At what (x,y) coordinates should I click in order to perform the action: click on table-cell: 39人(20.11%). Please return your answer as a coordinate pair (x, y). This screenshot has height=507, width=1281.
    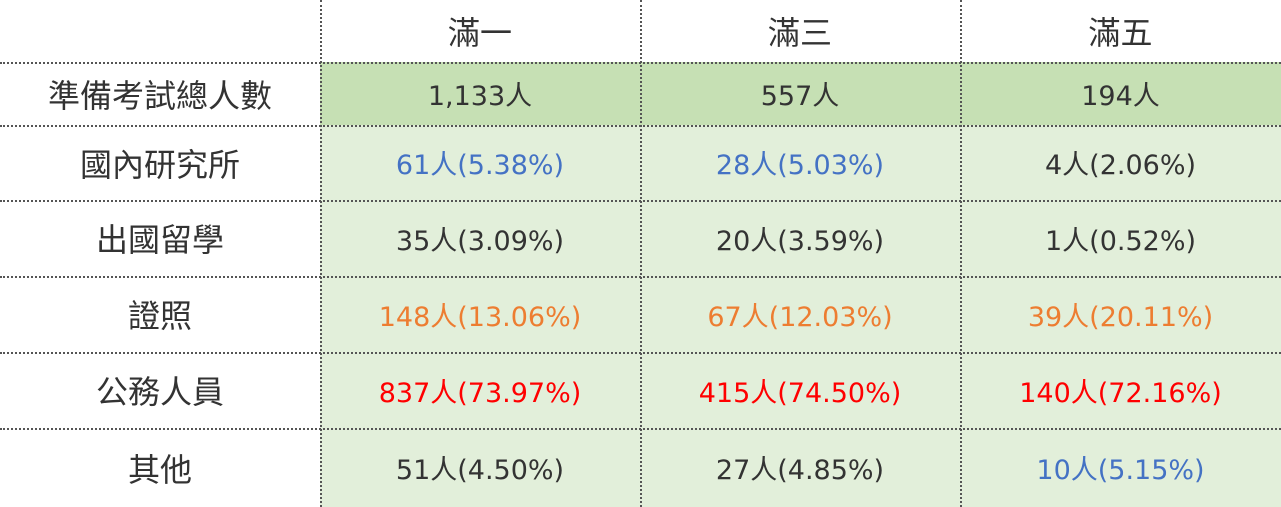
    Looking at the image, I should click on (1120, 317).